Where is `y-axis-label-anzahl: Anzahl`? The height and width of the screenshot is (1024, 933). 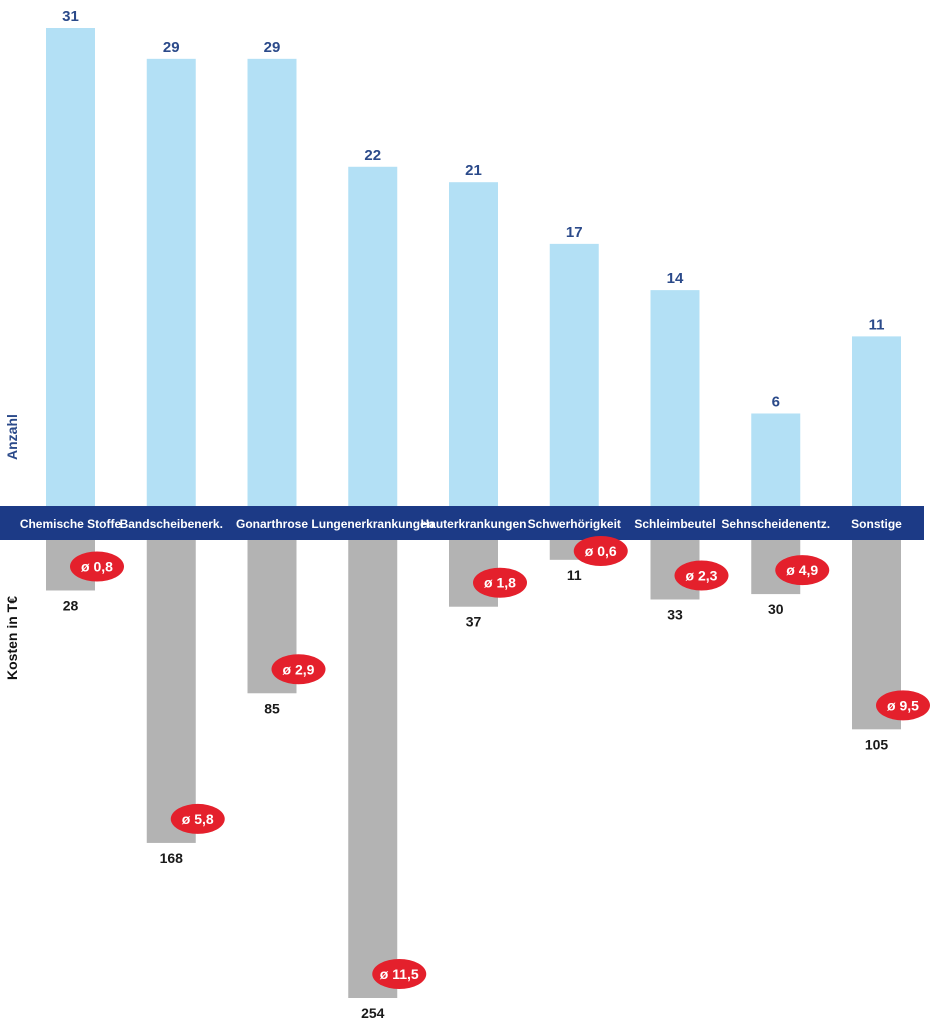 y-axis-label-anzahl: Anzahl is located at coordinates (12, 437).